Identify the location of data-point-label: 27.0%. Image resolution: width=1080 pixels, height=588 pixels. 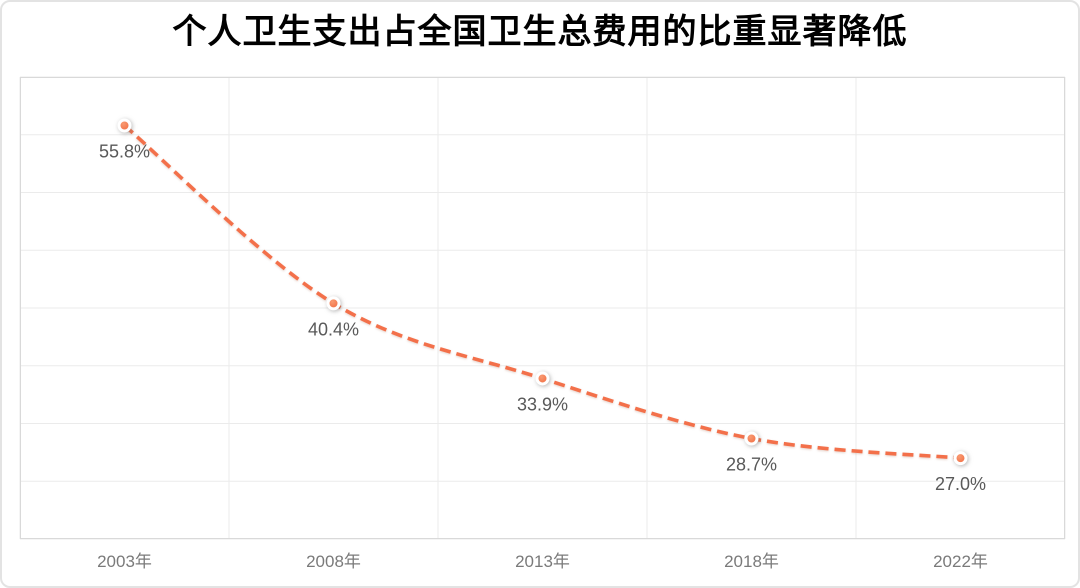
(960, 484).